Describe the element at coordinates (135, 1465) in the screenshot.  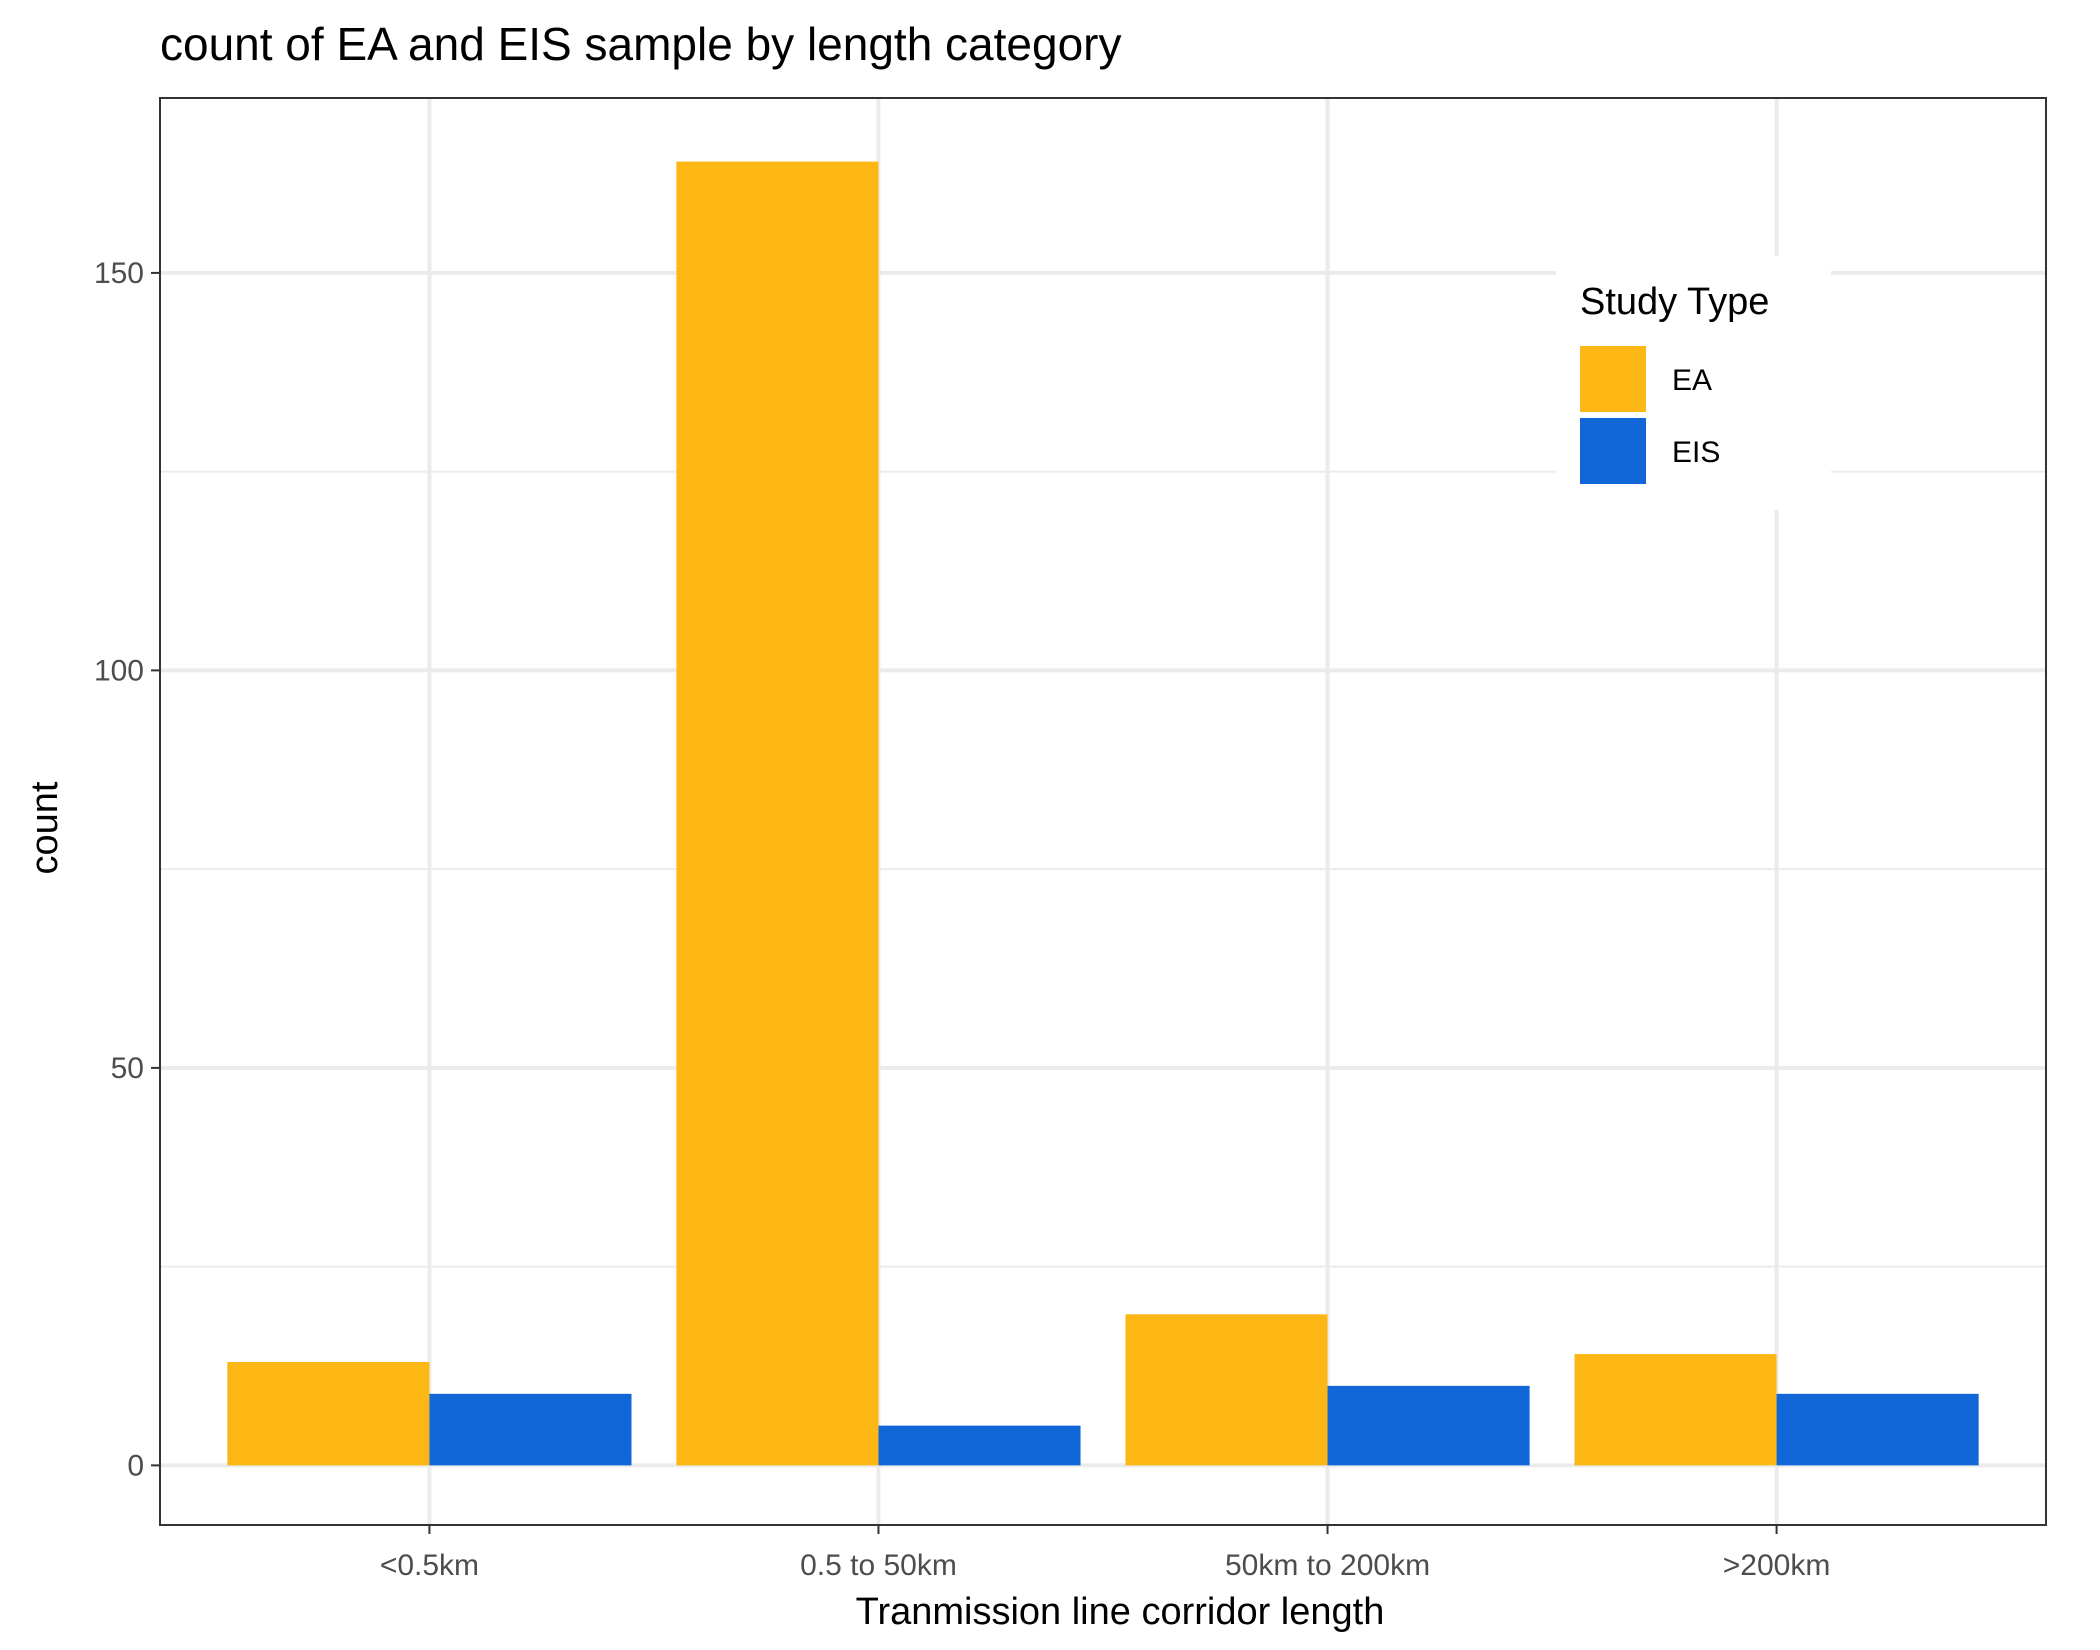
I see `y-tick-label: 0` at that location.